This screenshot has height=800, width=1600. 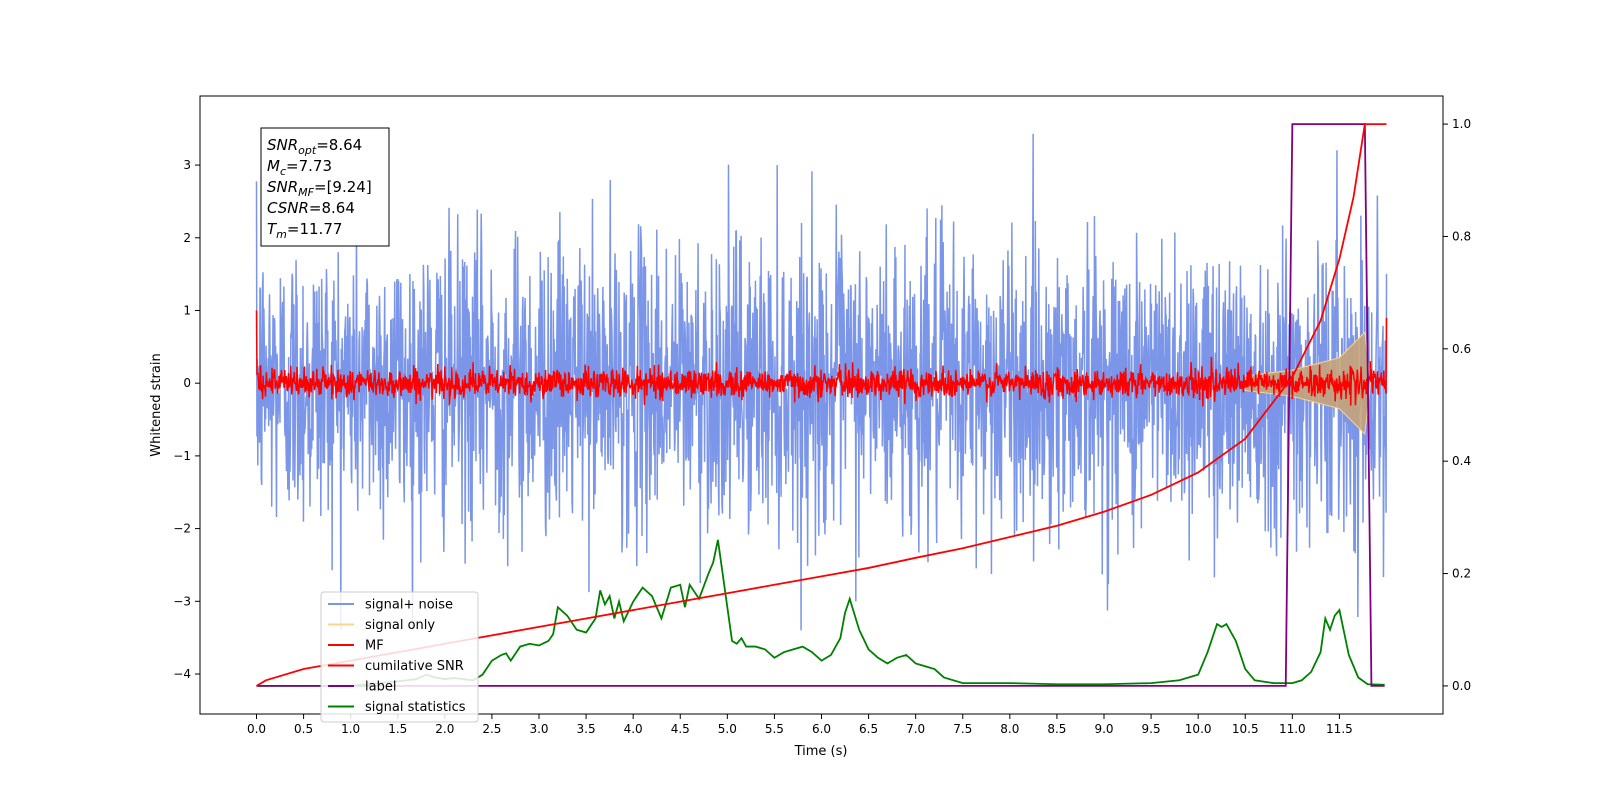 I want to click on x-tick-label: 1.5, so click(x=397, y=729).